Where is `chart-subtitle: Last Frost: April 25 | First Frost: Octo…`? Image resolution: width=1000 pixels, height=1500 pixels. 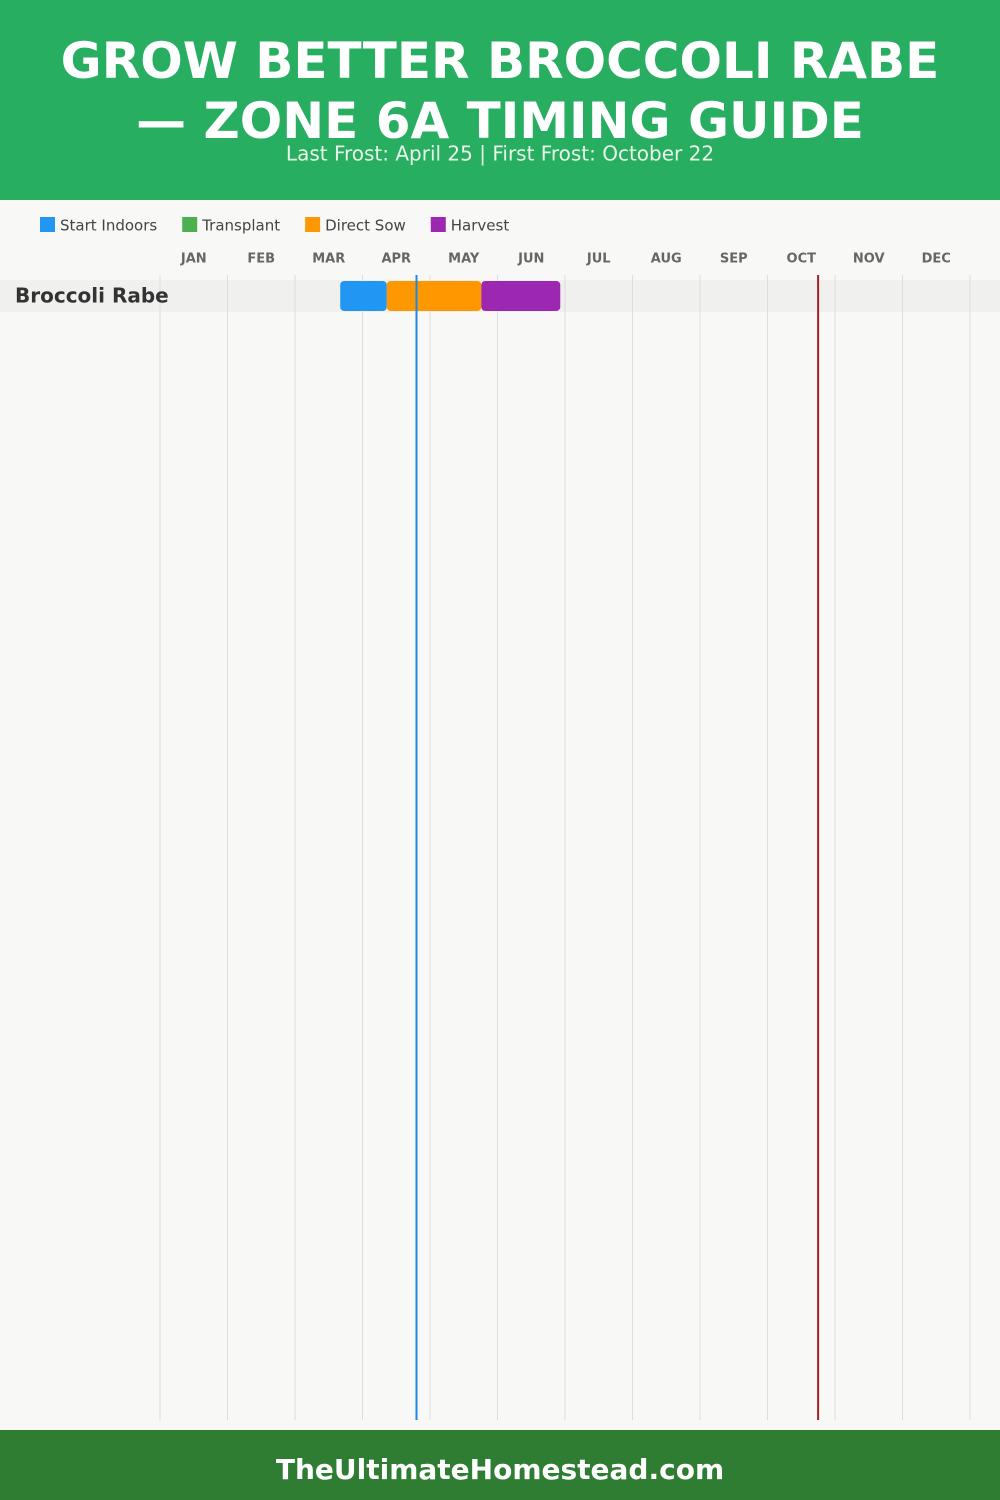
chart-subtitle: Last Frost: April 25 | First Frost: Octo… is located at coordinates (500, 154).